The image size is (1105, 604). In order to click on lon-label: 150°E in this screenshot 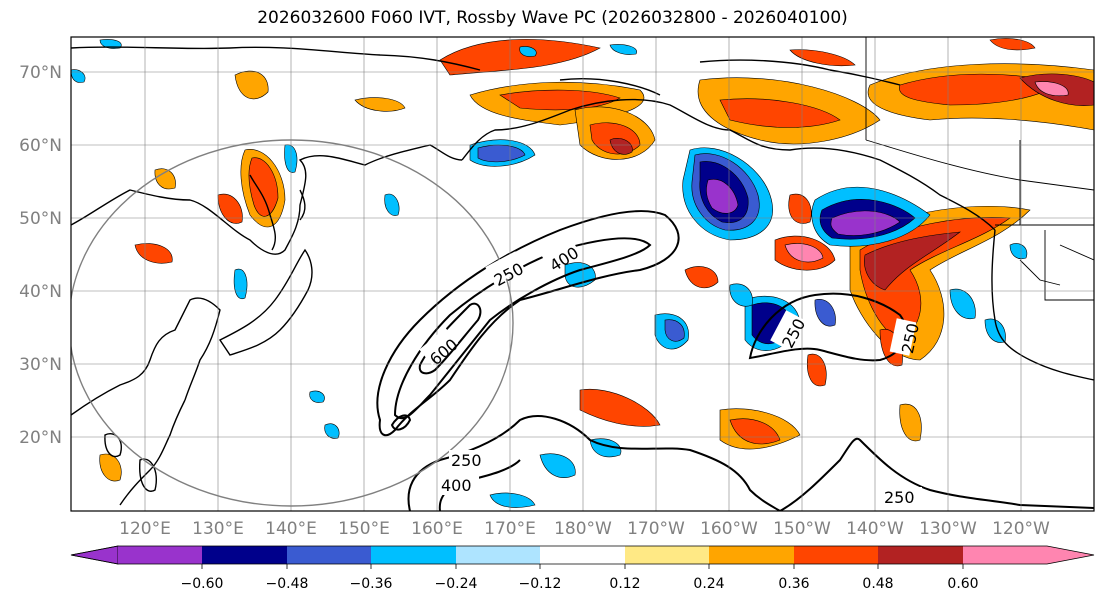, I will do `click(364, 529)`.